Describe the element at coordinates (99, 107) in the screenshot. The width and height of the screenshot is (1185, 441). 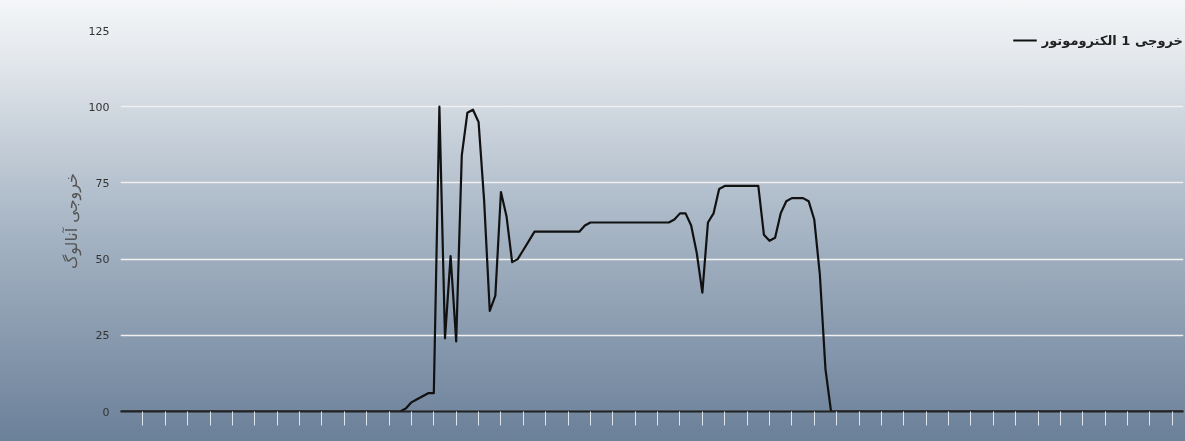
I see `y-tick-label: 100` at that location.